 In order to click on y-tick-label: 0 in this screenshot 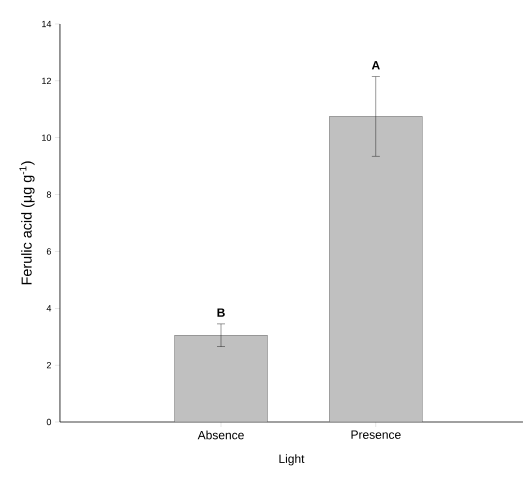, I will do `click(49, 422)`.